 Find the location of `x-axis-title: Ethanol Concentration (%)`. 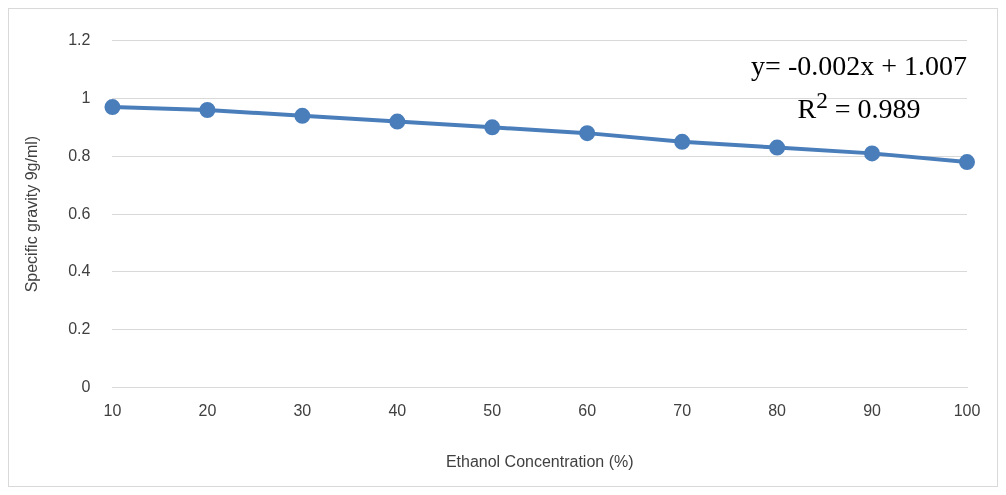

x-axis-title: Ethanol Concentration (%) is located at coordinates (539, 461).